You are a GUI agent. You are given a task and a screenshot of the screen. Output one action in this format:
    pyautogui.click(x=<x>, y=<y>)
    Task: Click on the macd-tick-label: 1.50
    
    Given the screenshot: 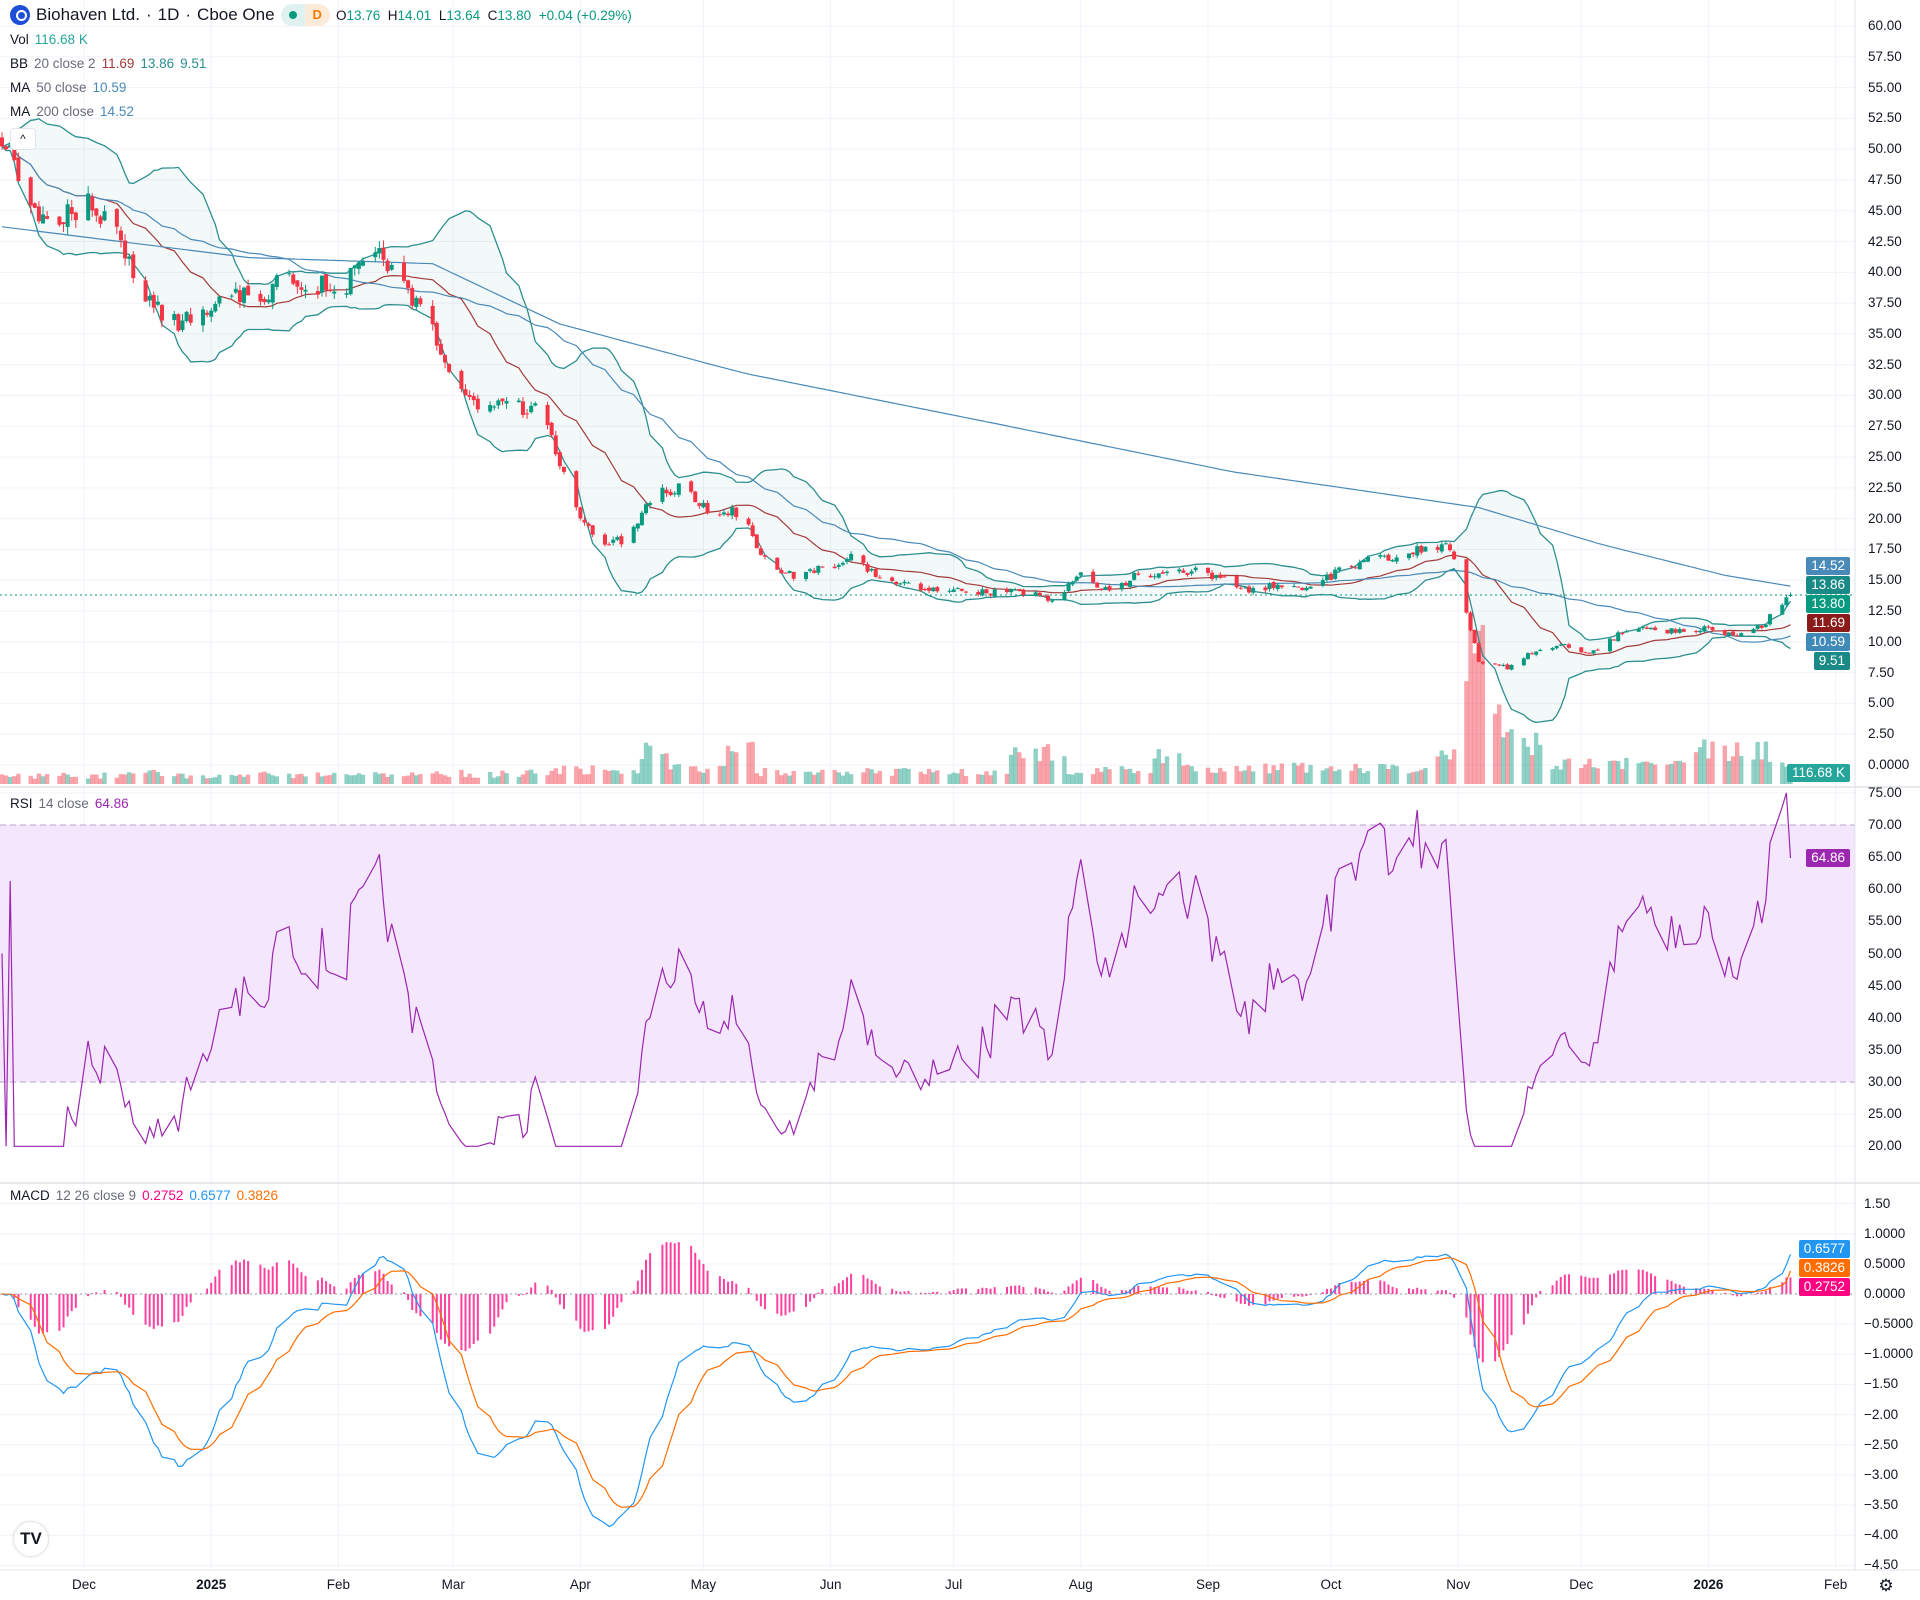 What is the action you would take?
    pyautogui.click(x=1877, y=1203)
    